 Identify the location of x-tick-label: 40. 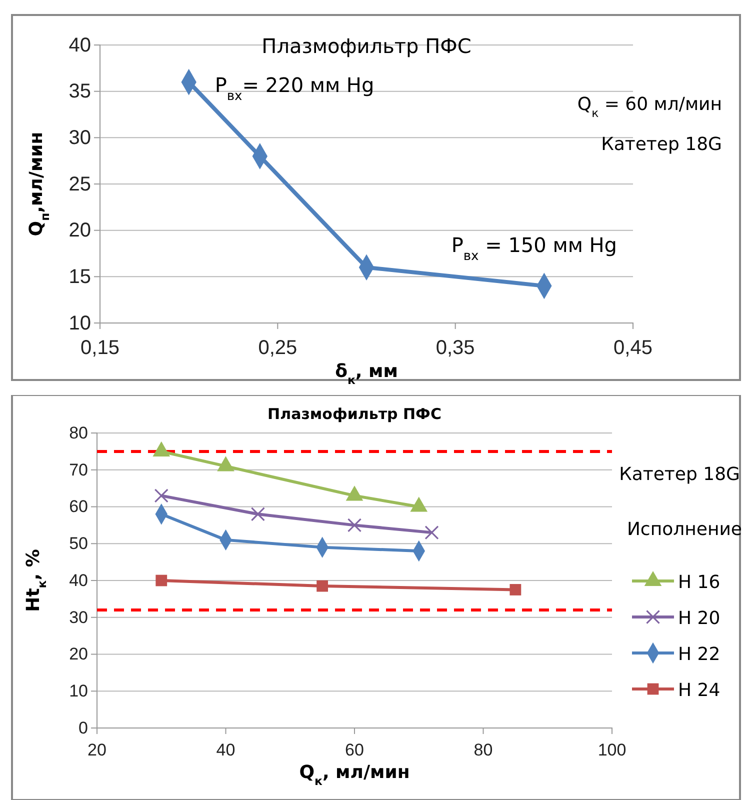
(226, 750).